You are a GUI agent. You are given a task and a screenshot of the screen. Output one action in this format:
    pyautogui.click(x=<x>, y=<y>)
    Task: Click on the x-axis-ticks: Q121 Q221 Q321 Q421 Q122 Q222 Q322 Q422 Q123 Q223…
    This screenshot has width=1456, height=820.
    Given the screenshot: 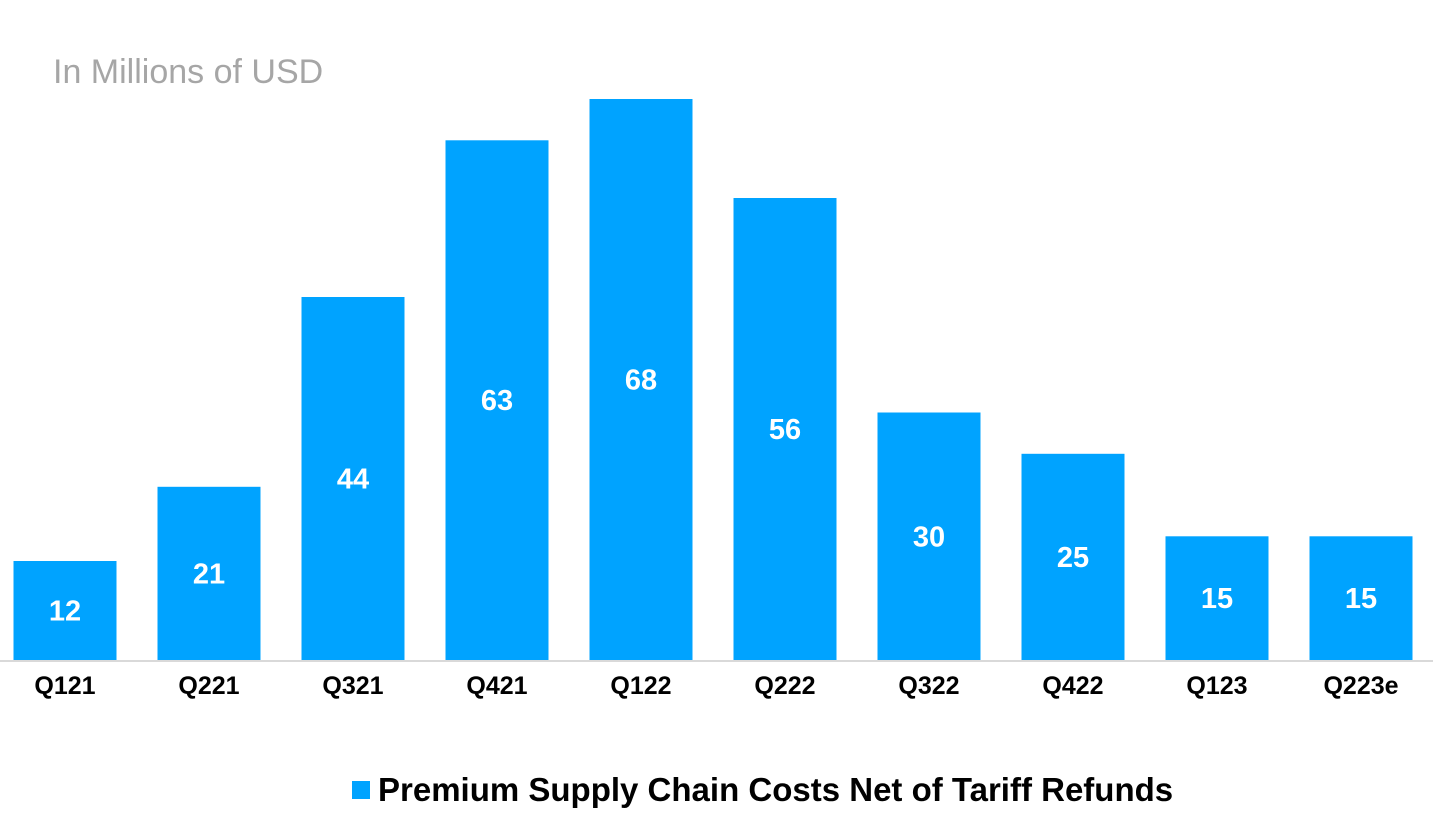 What is the action you would take?
    pyautogui.click(x=716, y=686)
    